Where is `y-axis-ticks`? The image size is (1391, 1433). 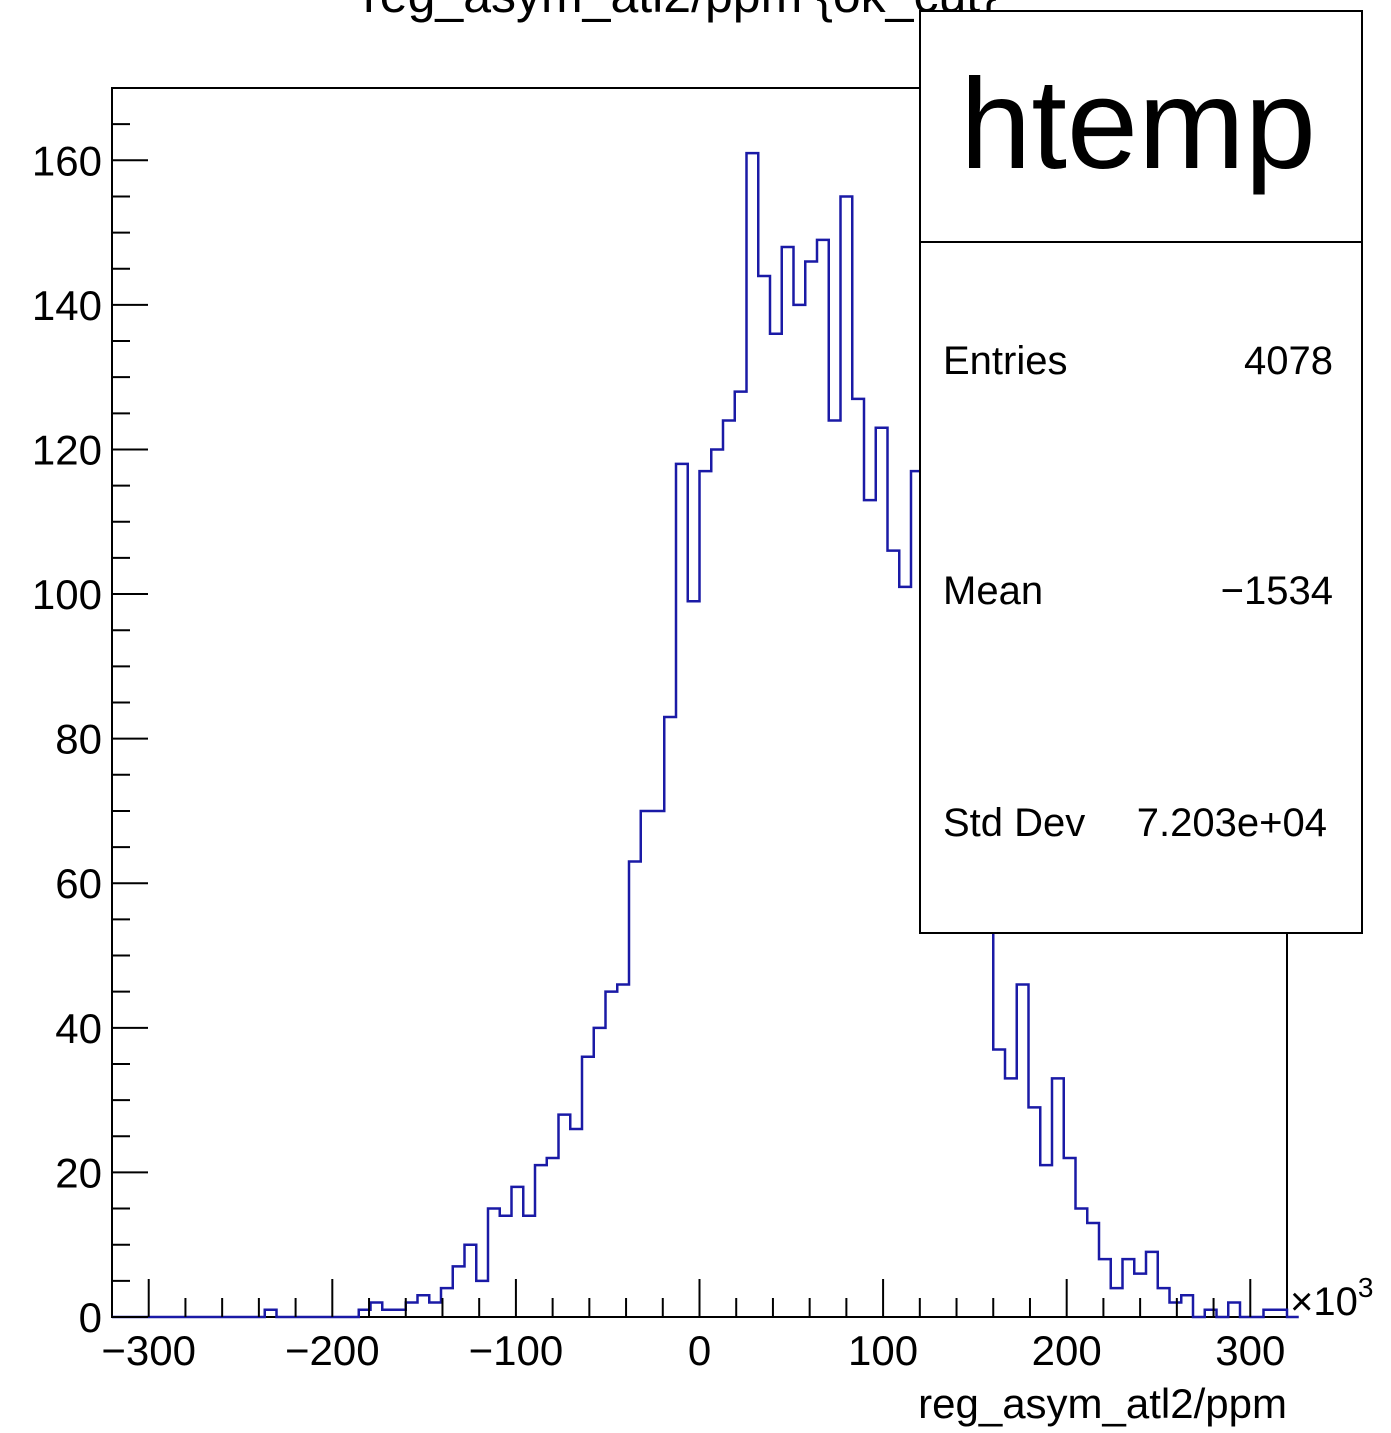
y-axis-ticks is located at coordinates (130, 702).